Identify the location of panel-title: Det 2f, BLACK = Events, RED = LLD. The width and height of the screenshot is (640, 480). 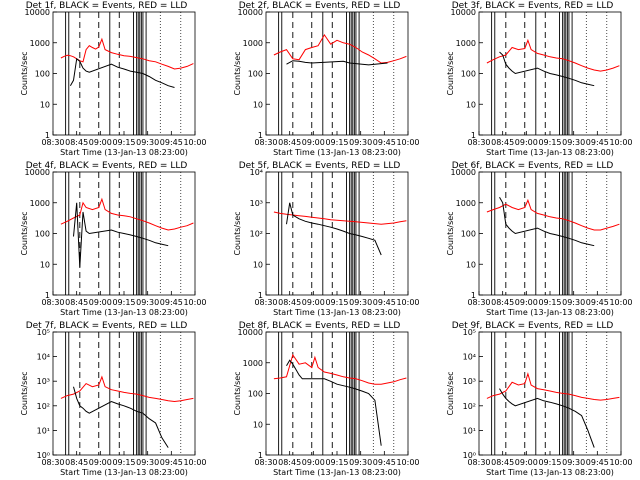
(319, 6).